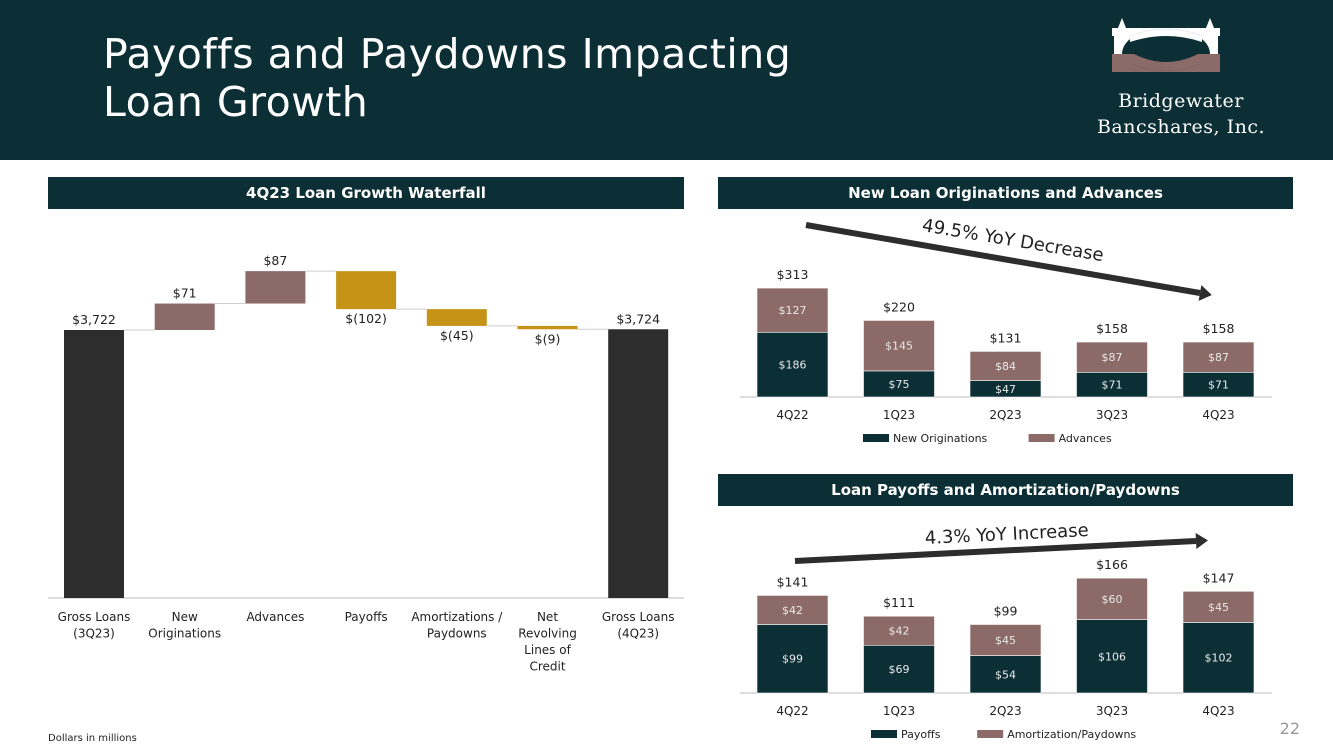 The height and width of the screenshot is (749, 1333). I want to click on chart2-legend-label-1: Amortization/Paydowns, so click(1071, 734).